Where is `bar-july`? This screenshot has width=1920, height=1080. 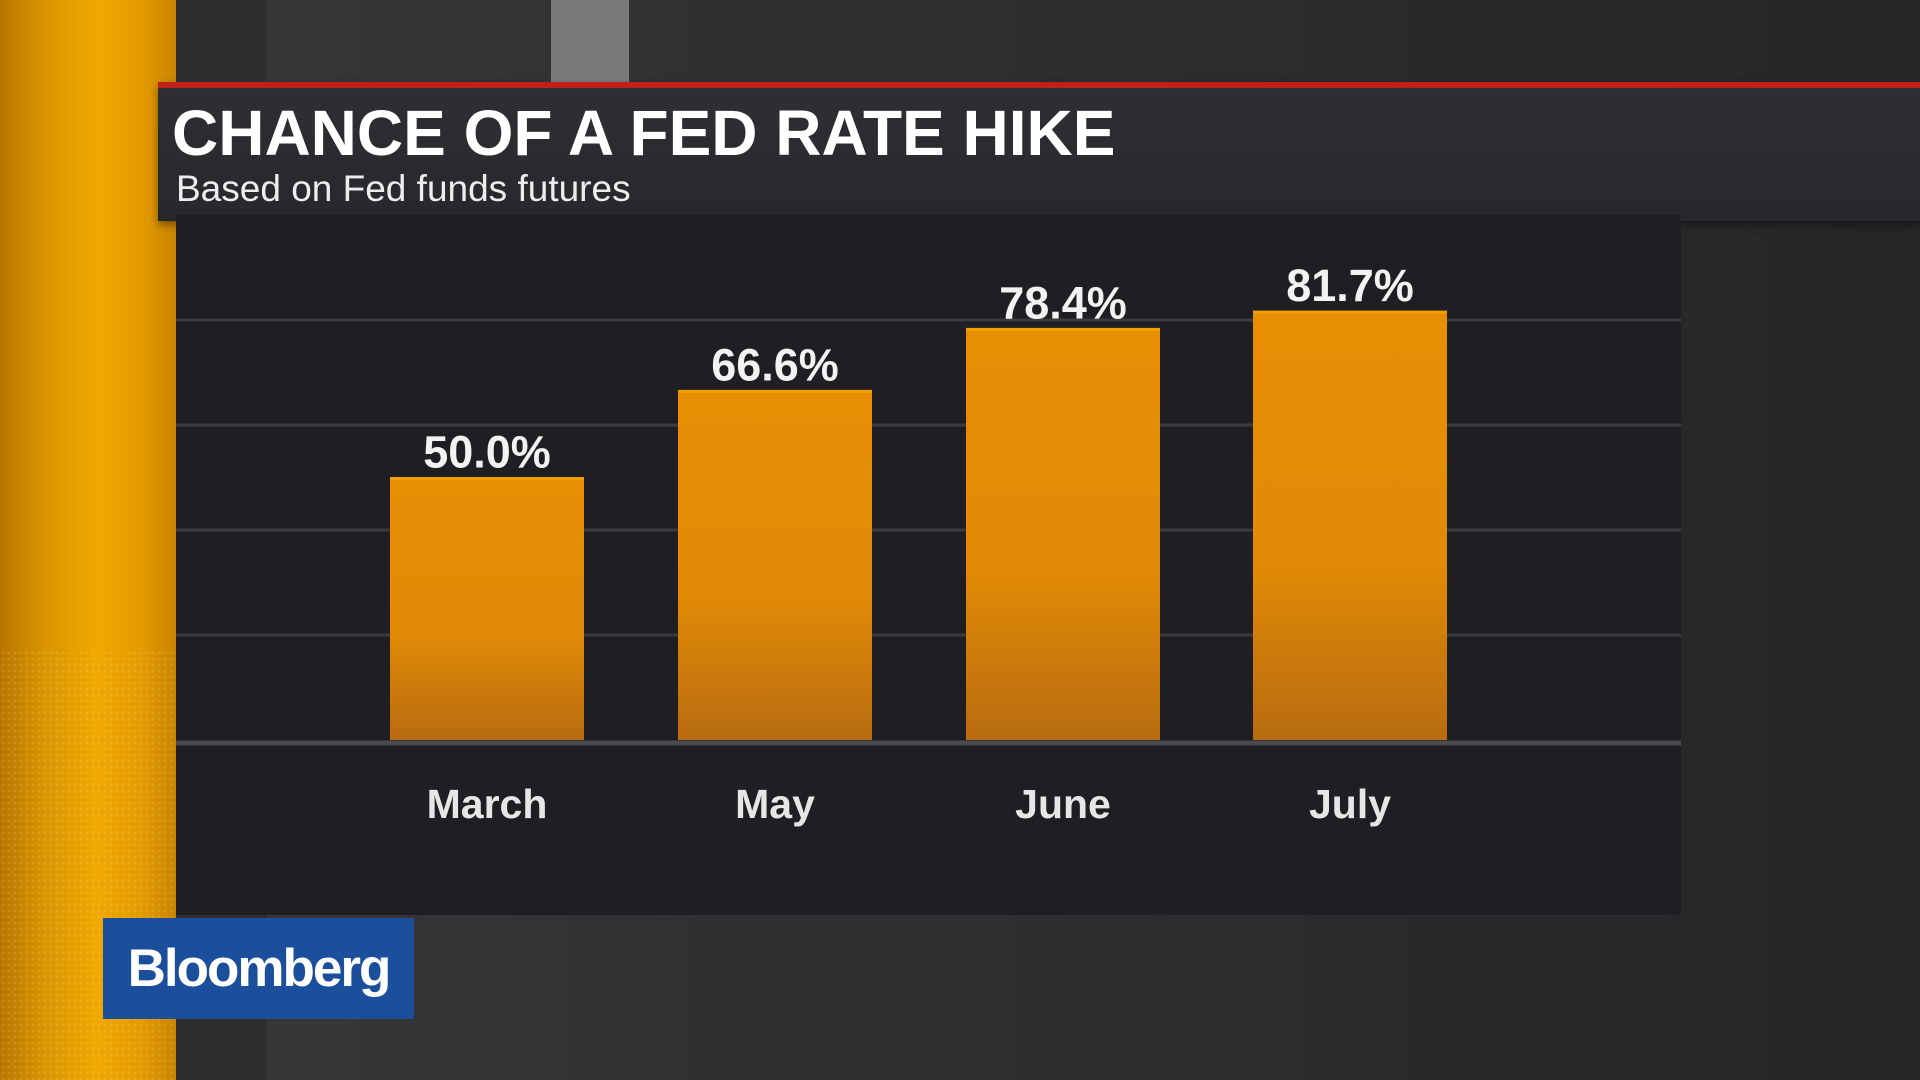 bar-july is located at coordinates (1350, 525).